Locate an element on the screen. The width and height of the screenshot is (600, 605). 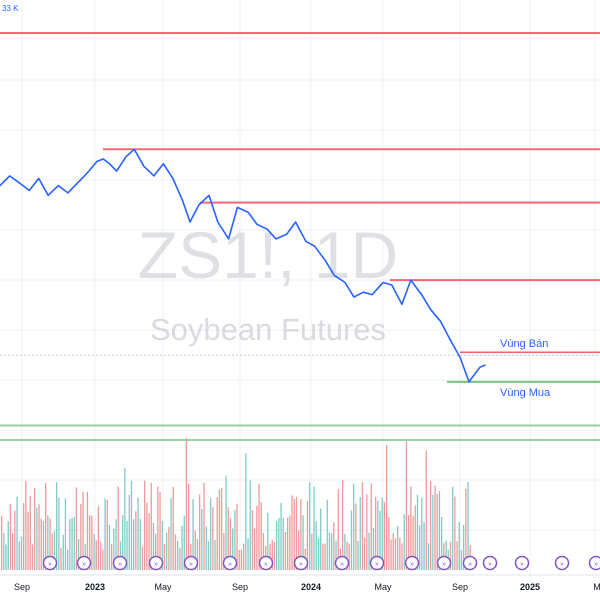
x-tick-label: Sep is located at coordinates (22, 587).